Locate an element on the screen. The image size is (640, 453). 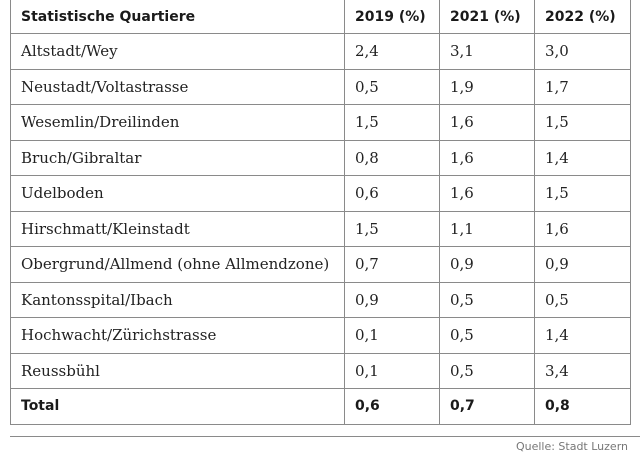
cell-quartier: Hirschmatt/Kleinstadt is located at coordinates (177, 228).